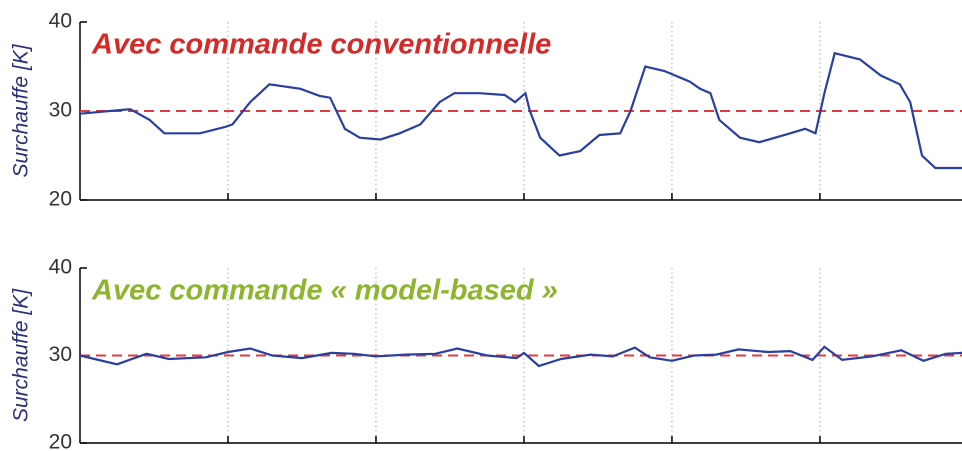  I want to click on chart-title: Avec commande conventionnelle, so click(321, 45).